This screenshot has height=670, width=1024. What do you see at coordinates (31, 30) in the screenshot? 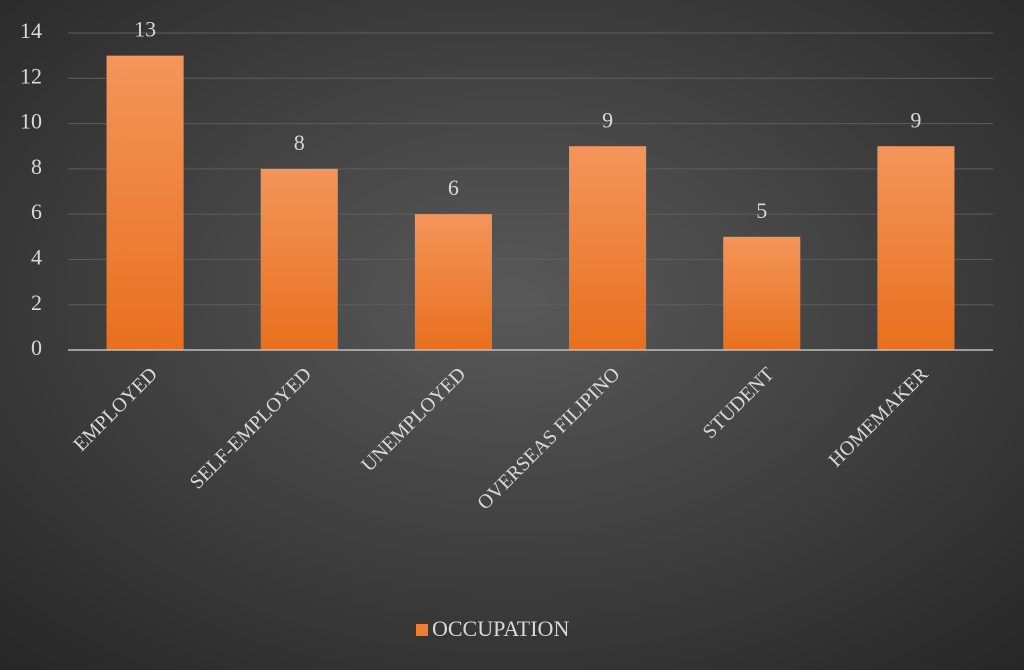
I see `y-tick-label: 14` at bounding box center [31, 30].